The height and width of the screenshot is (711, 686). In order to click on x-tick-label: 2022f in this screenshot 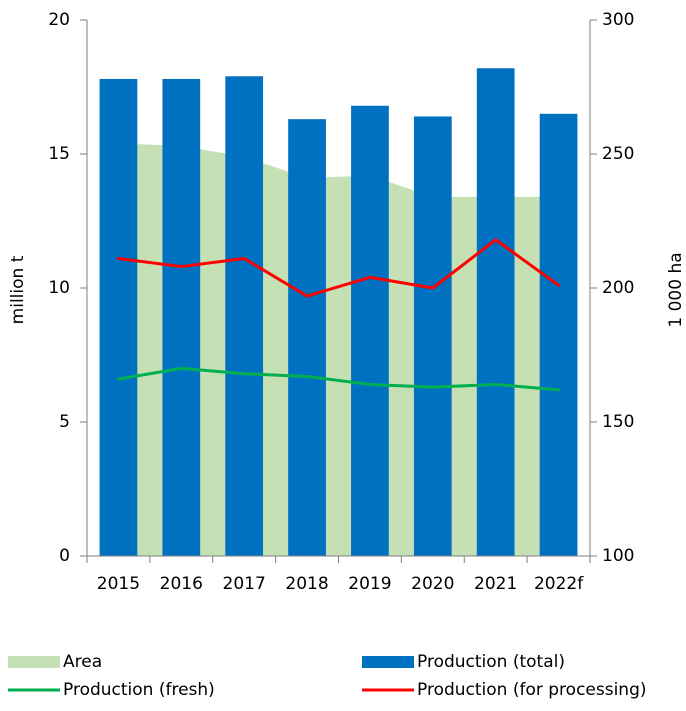, I will do `click(559, 584)`.